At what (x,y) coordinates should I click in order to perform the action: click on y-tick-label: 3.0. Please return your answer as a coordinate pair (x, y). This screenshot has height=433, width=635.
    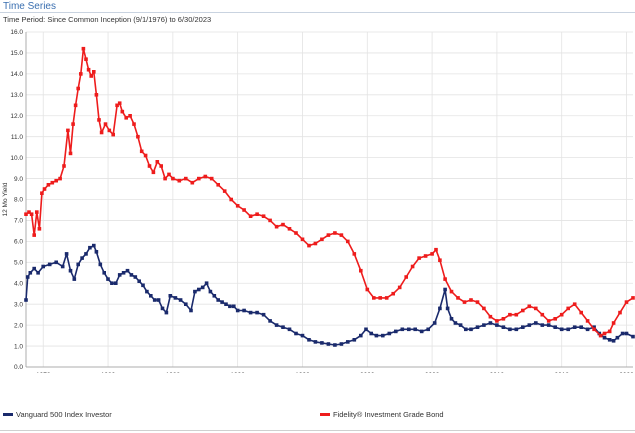
    Looking at the image, I should click on (18, 304).